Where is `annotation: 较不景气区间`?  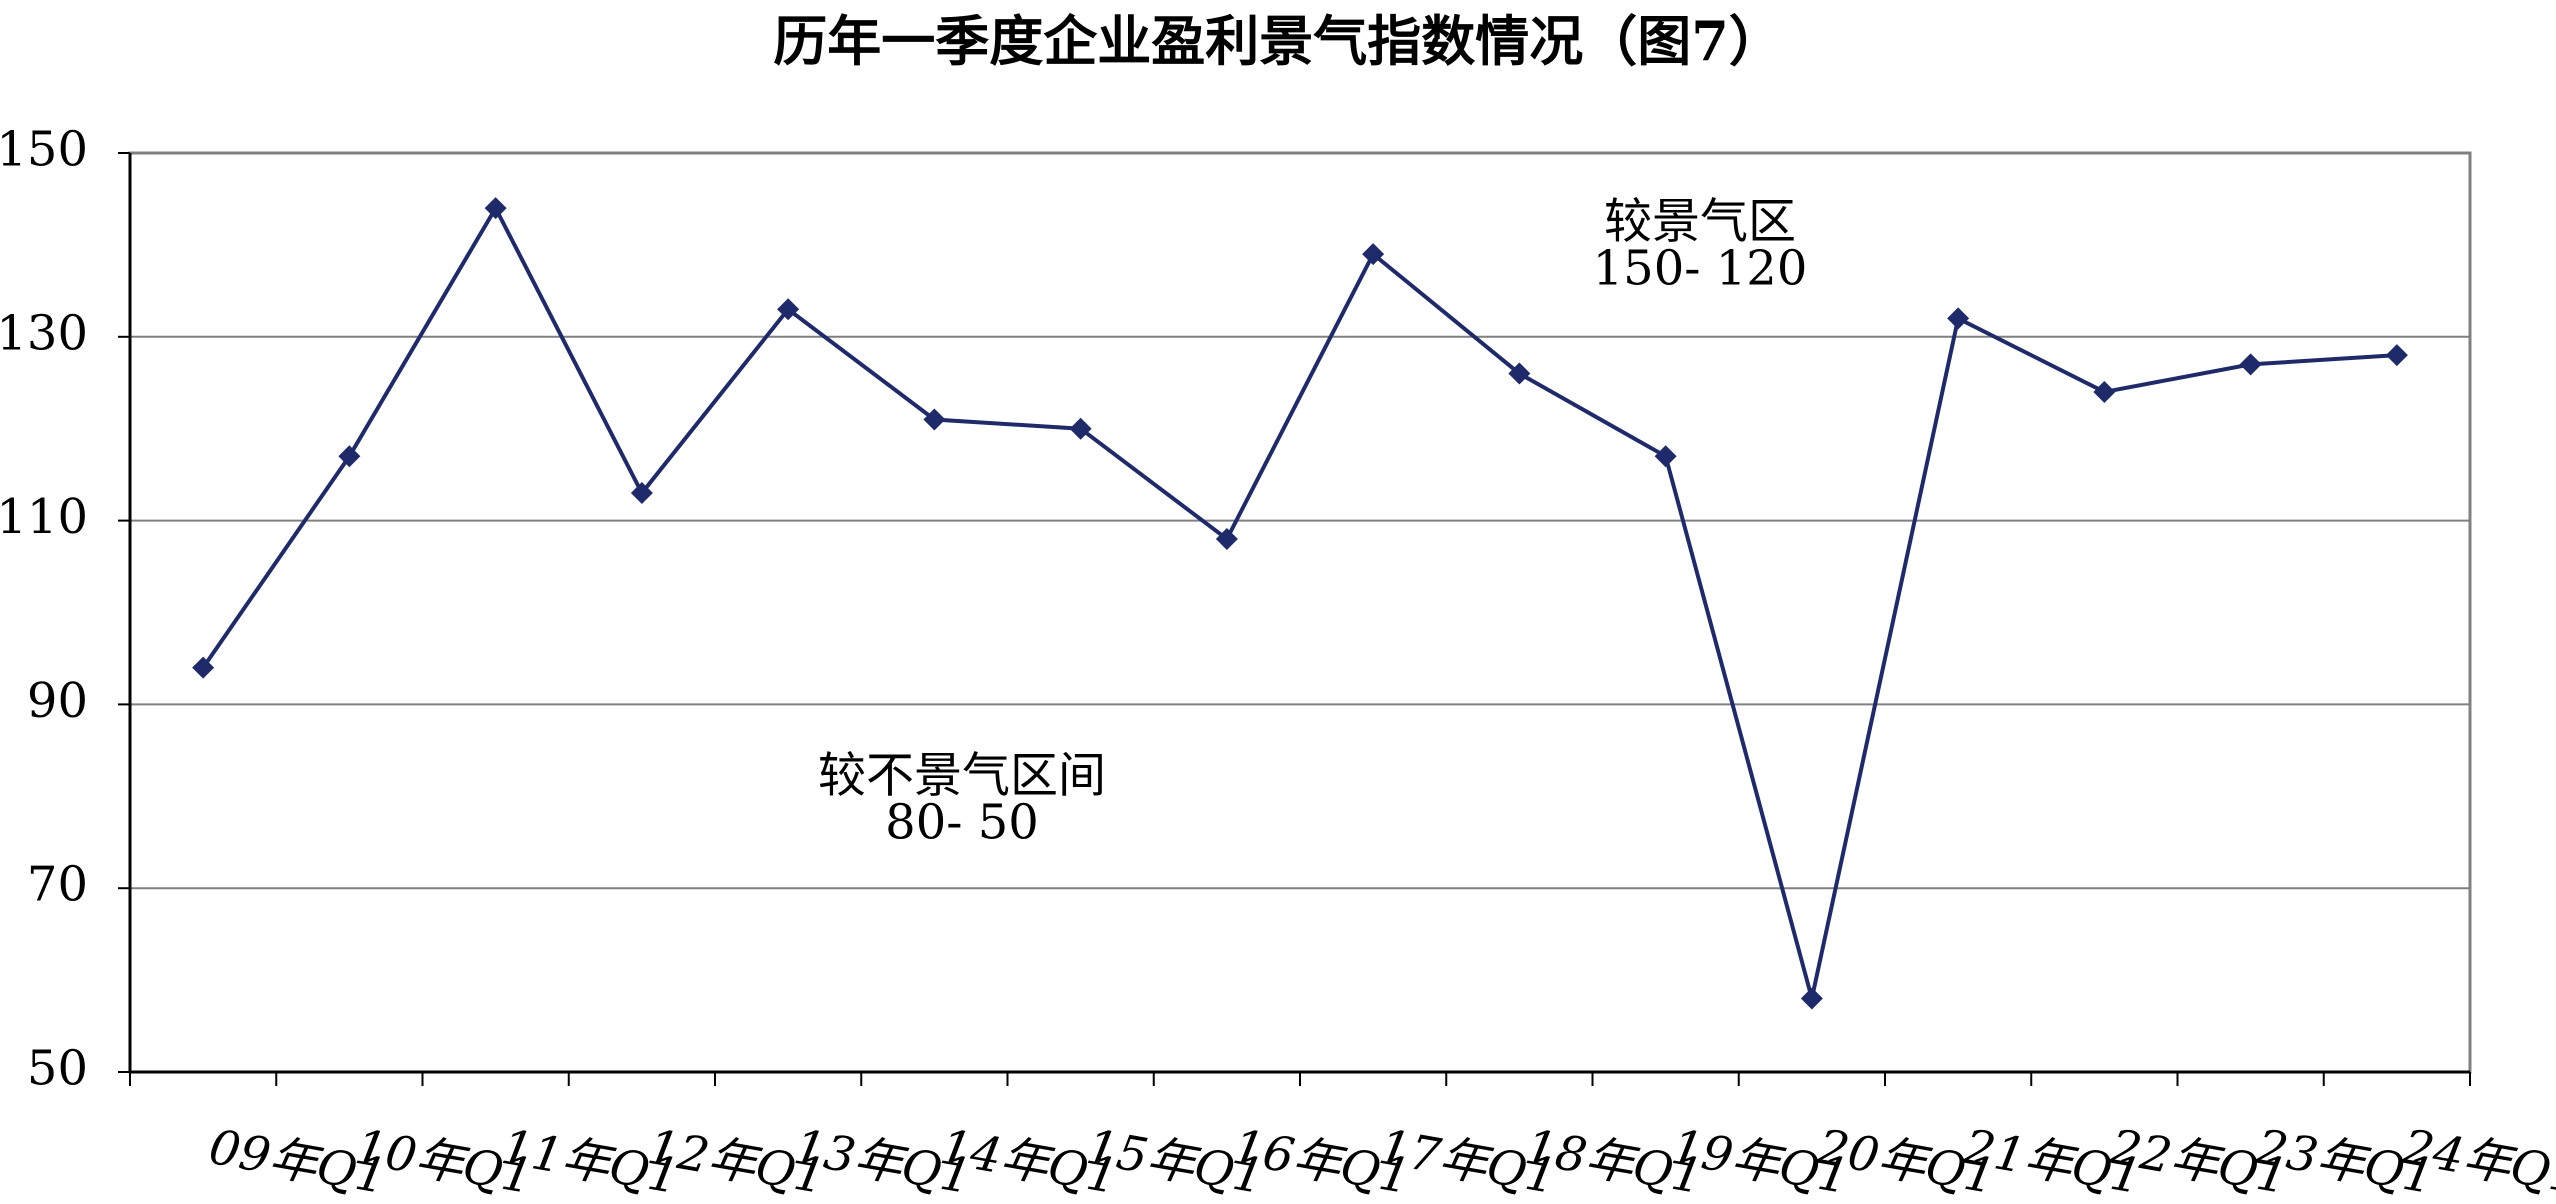
annotation: 较不景气区间 is located at coordinates (962, 776).